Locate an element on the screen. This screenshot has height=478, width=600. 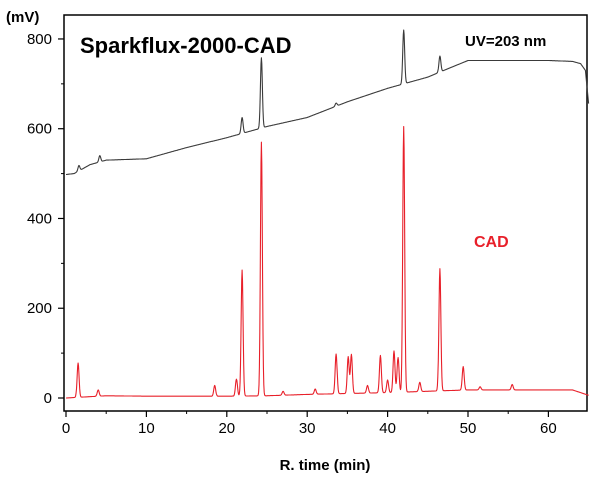
y-axis-label: (mV) is located at coordinates (22, 17).